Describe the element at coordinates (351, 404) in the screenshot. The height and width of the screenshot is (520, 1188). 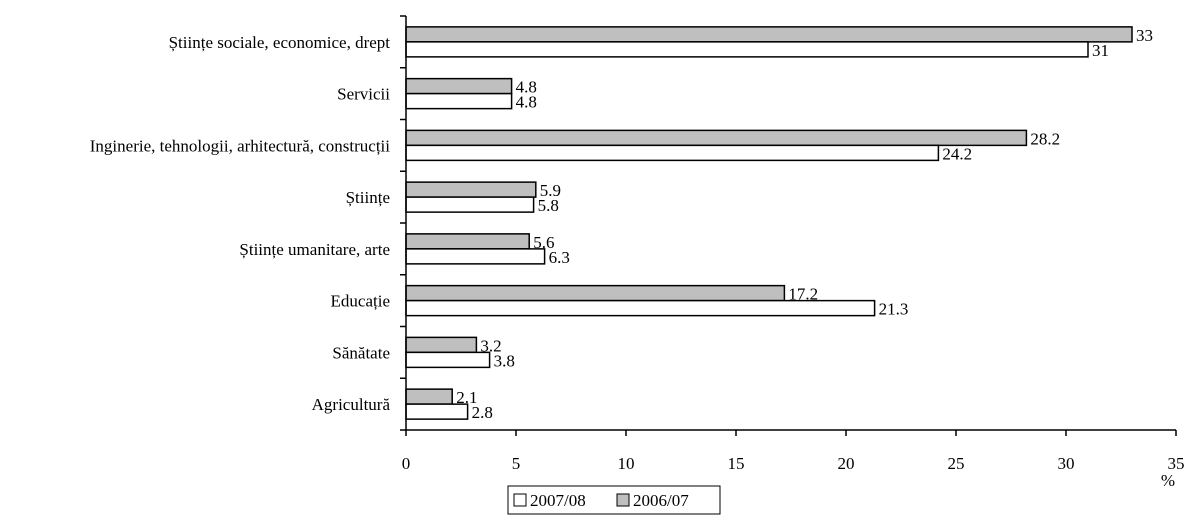
I see `category-label: Agricultură` at that location.